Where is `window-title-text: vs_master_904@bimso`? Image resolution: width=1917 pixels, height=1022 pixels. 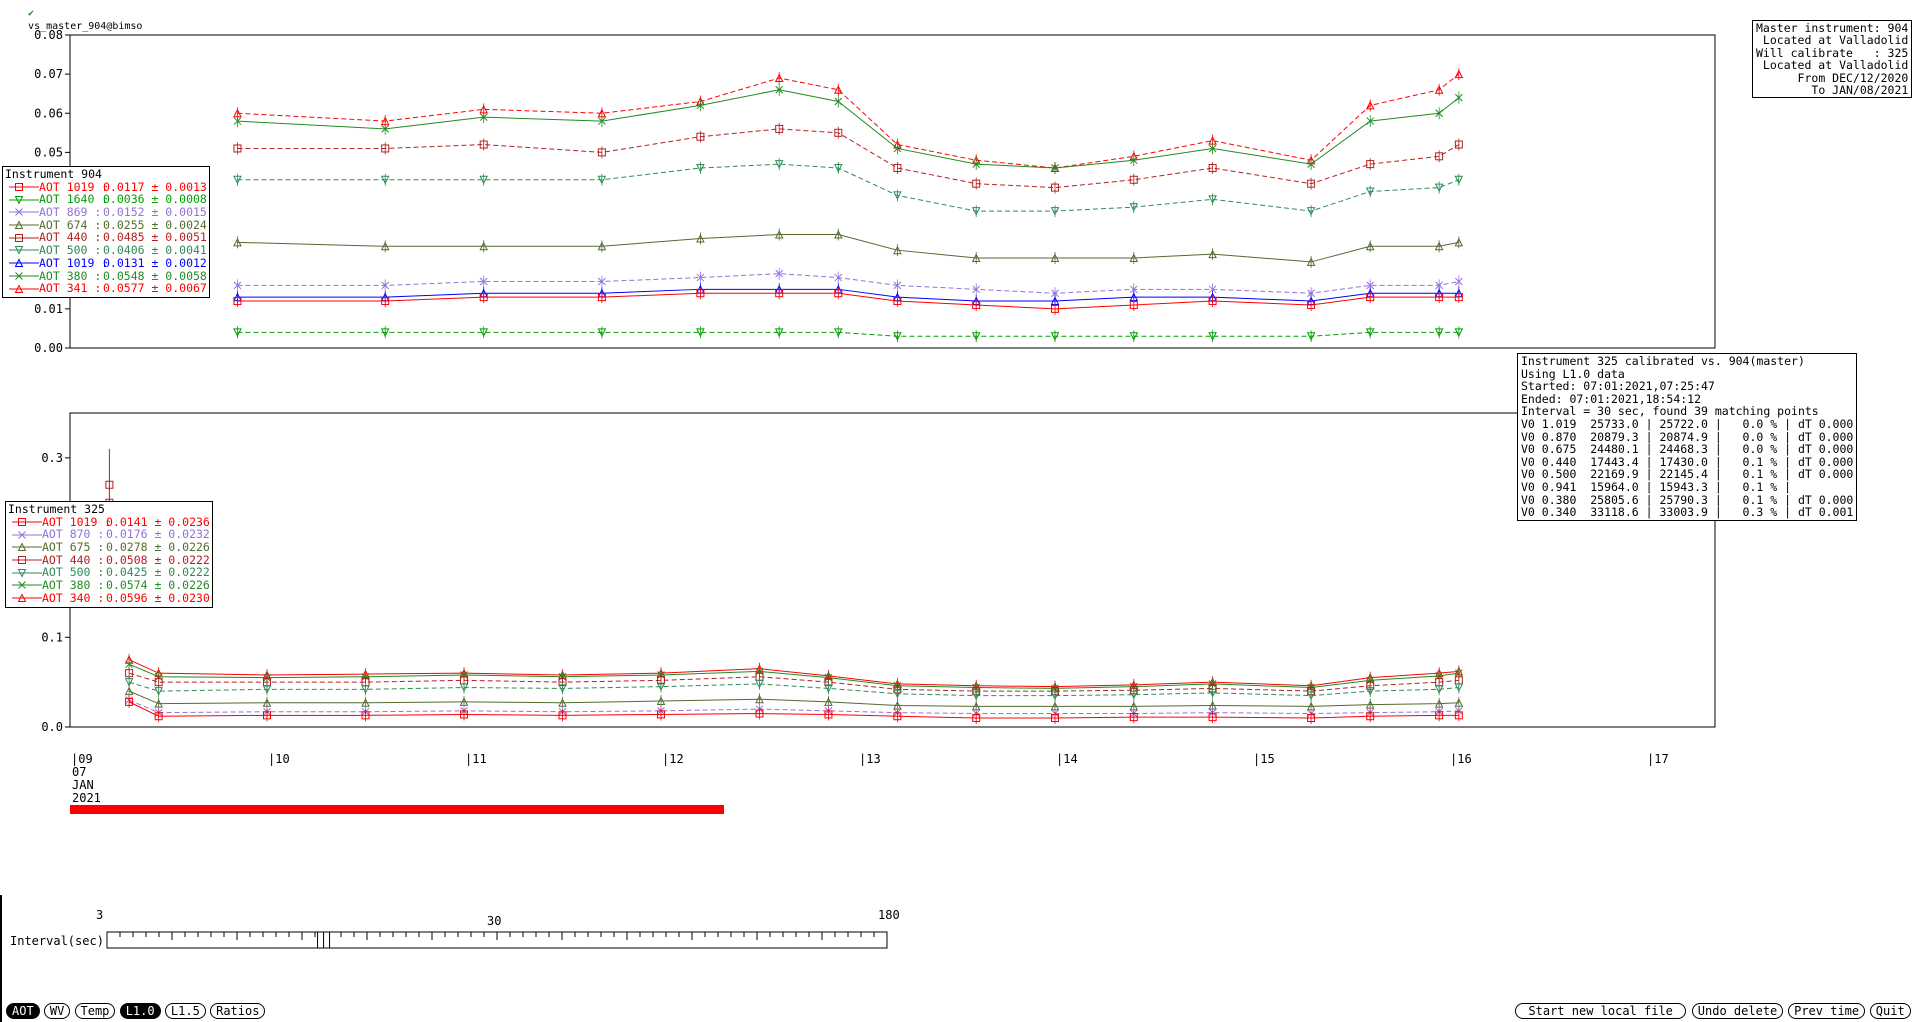 window-title-text: vs_master_904@bimso is located at coordinates (85, 26).